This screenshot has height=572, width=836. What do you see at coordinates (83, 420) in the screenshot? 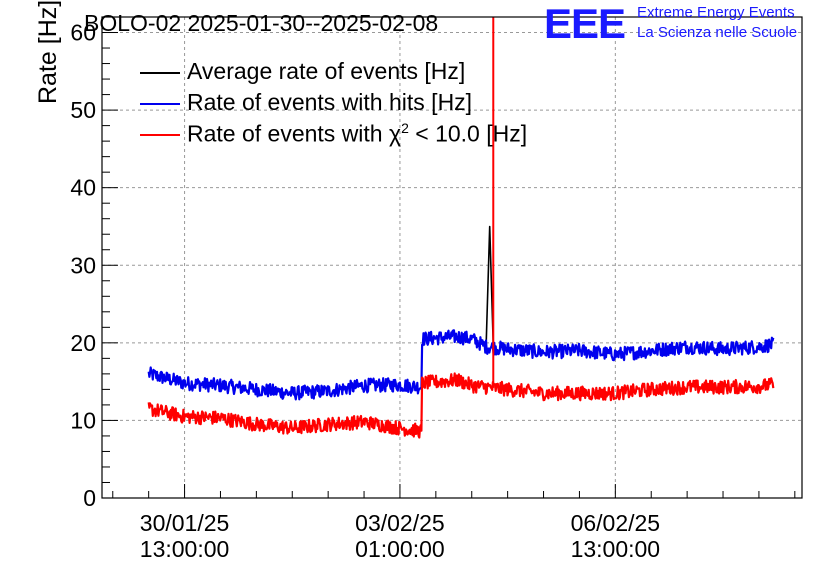
I see `y-tick-label: 10` at bounding box center [83, 420].